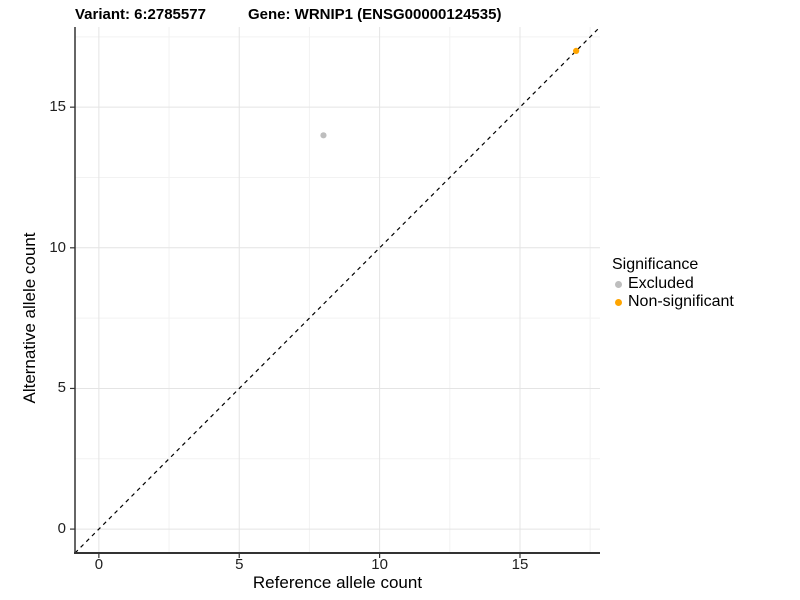  Describe the element at coordinates (99, 564) in the screenshot. I see `x-tick-label: 0` at that location.